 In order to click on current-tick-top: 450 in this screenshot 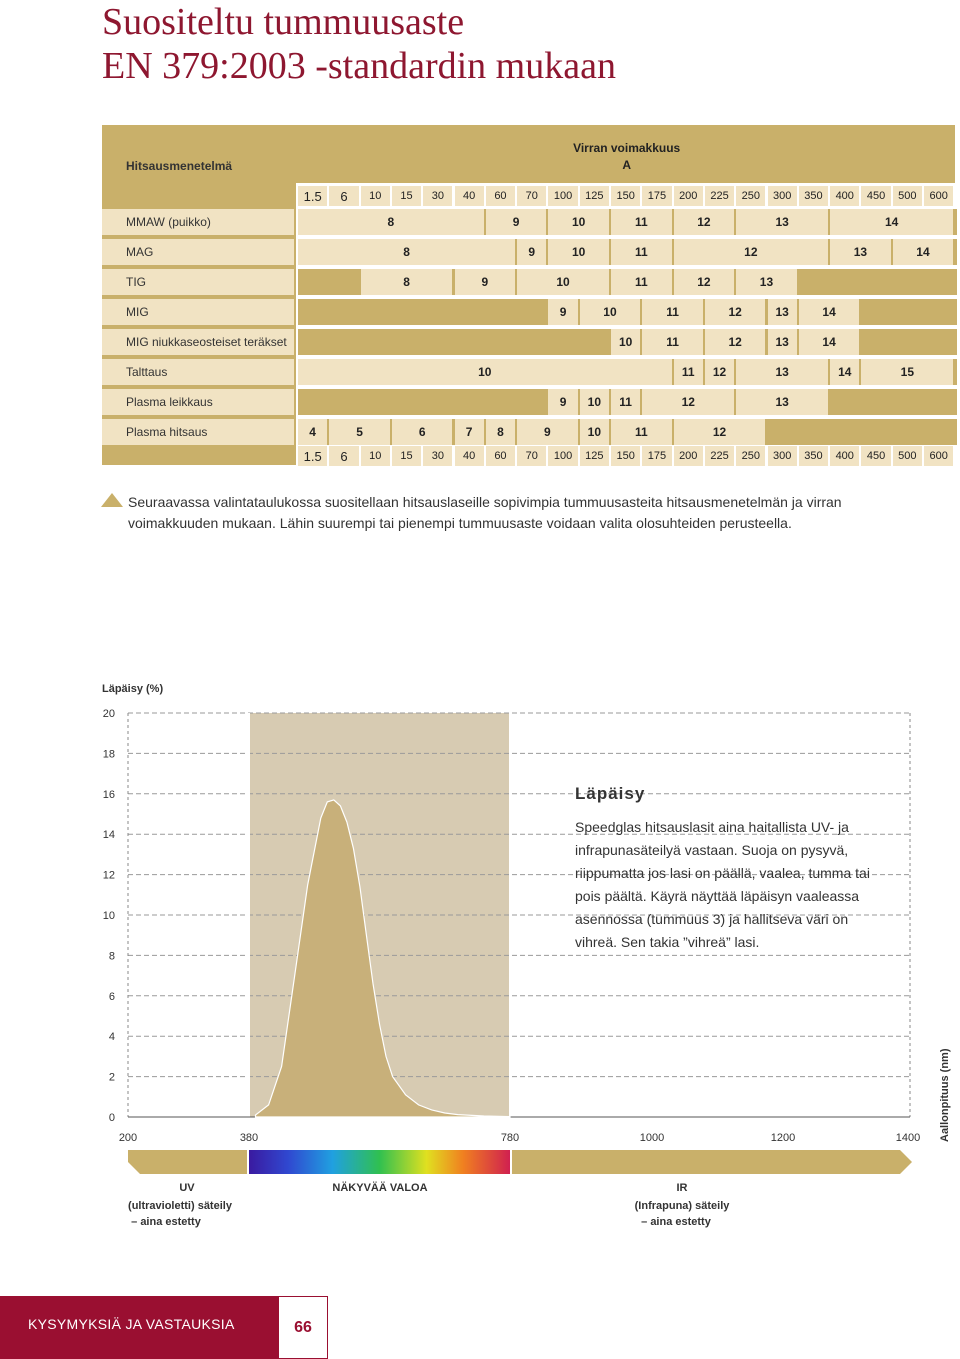, I will do `click(876, 196)`.